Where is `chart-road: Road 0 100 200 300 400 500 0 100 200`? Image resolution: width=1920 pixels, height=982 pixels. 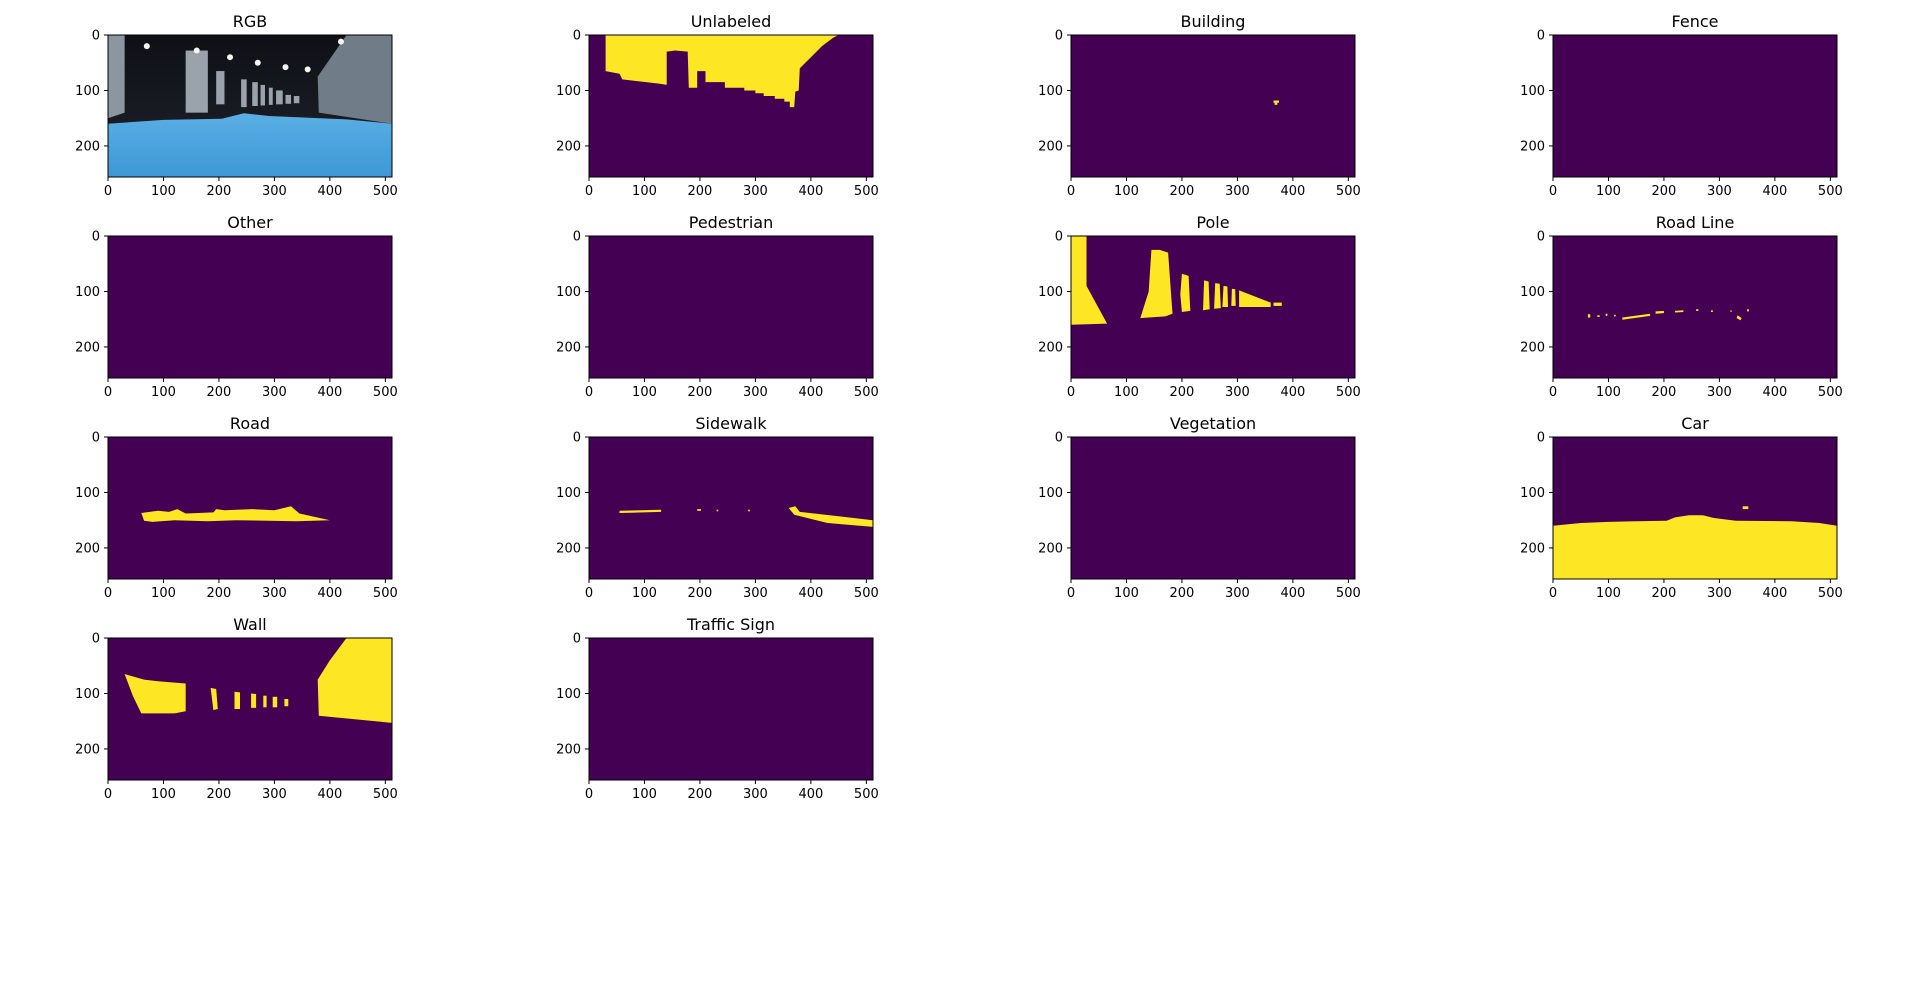
chart-road: Road 0 100 200 300 400 500 0 100 200 is located at coordinates (236, 507).